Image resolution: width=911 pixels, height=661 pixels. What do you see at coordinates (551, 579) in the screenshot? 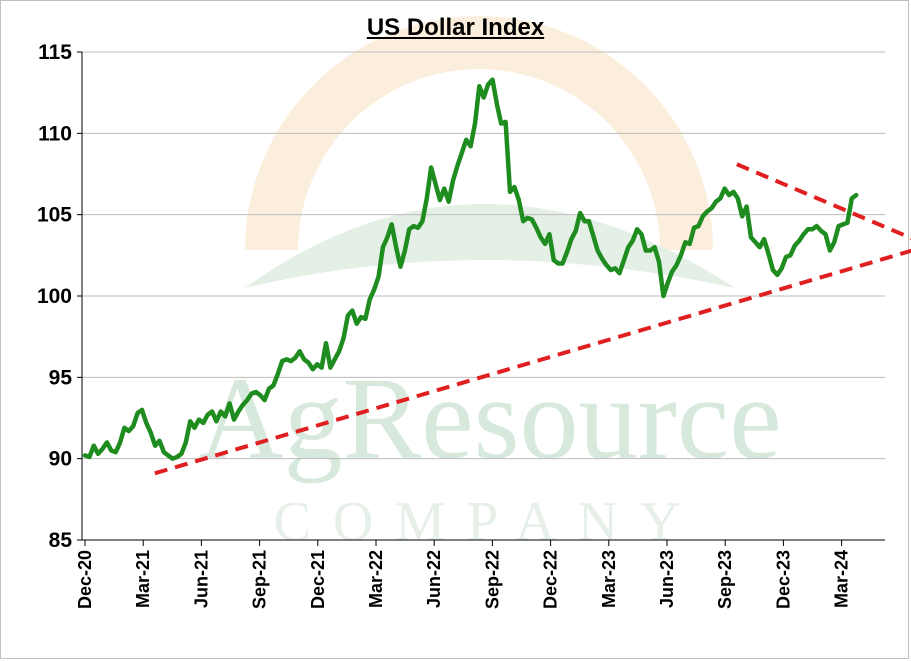
I see `x-tick-label: Dec-22` at bounding box center [551, 579].